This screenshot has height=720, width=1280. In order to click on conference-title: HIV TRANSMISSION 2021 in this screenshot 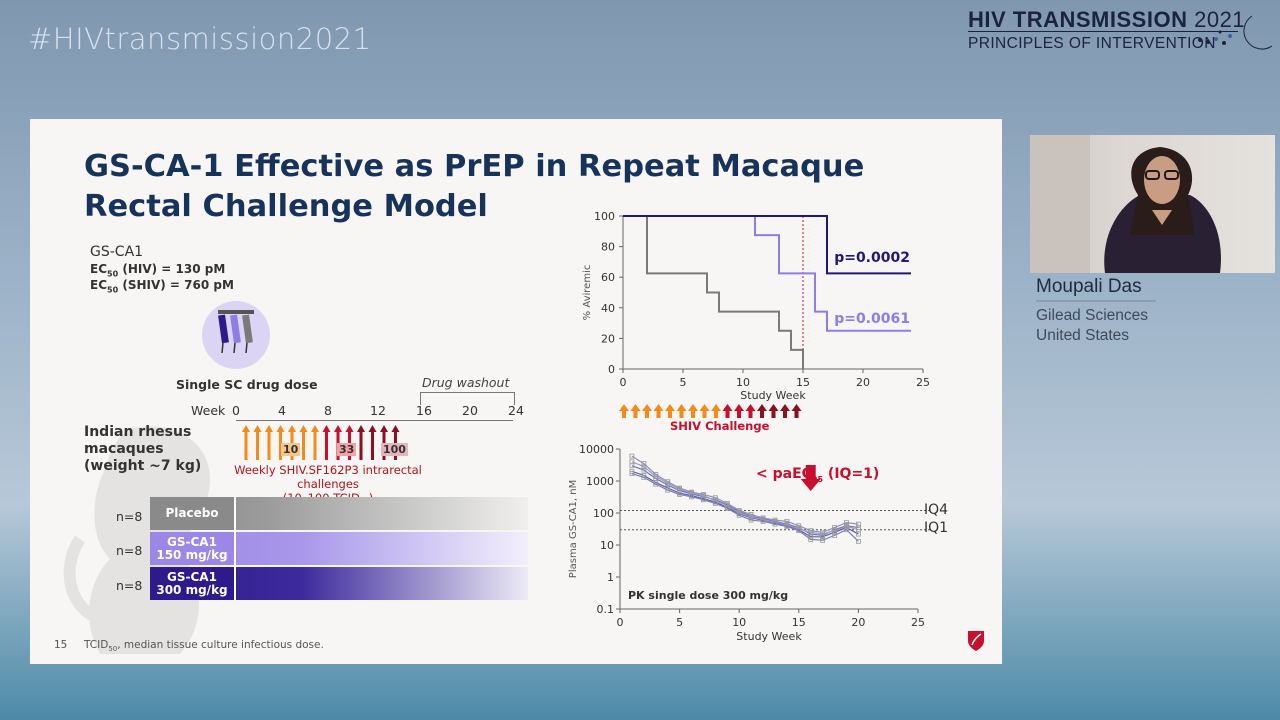, I will do `click(1106, 20)`.